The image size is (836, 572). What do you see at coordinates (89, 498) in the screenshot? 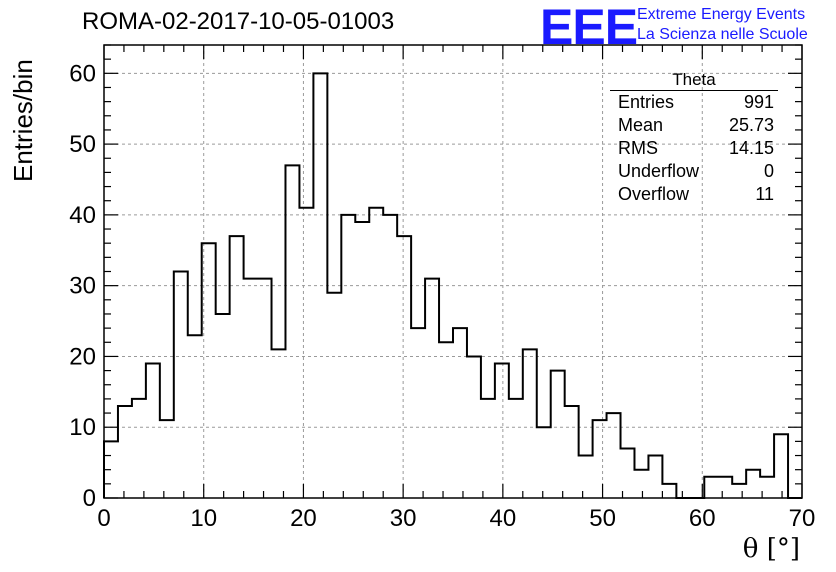
I see `y-tick-label: 0` at bounding box center [89, 498].